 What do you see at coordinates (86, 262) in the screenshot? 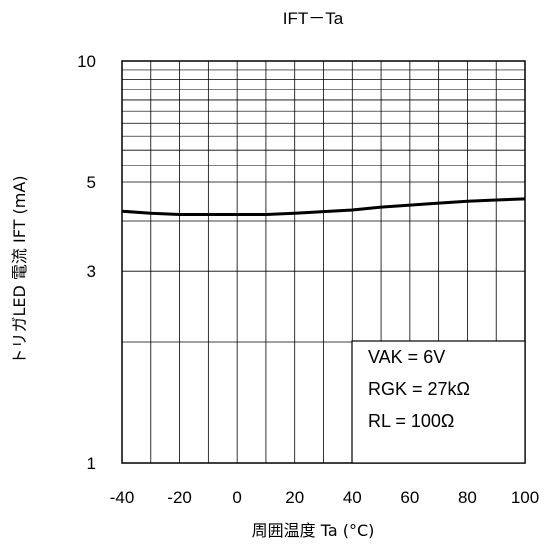
I see `y-tick-labels: 1 3 5 10` at bounding box center [86, 262].